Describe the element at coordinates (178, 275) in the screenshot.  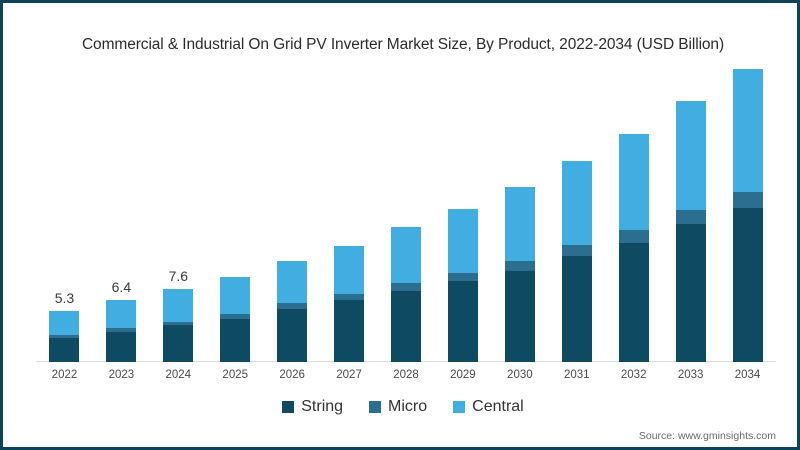
I see `bar-value-label: 7.6` at that location.